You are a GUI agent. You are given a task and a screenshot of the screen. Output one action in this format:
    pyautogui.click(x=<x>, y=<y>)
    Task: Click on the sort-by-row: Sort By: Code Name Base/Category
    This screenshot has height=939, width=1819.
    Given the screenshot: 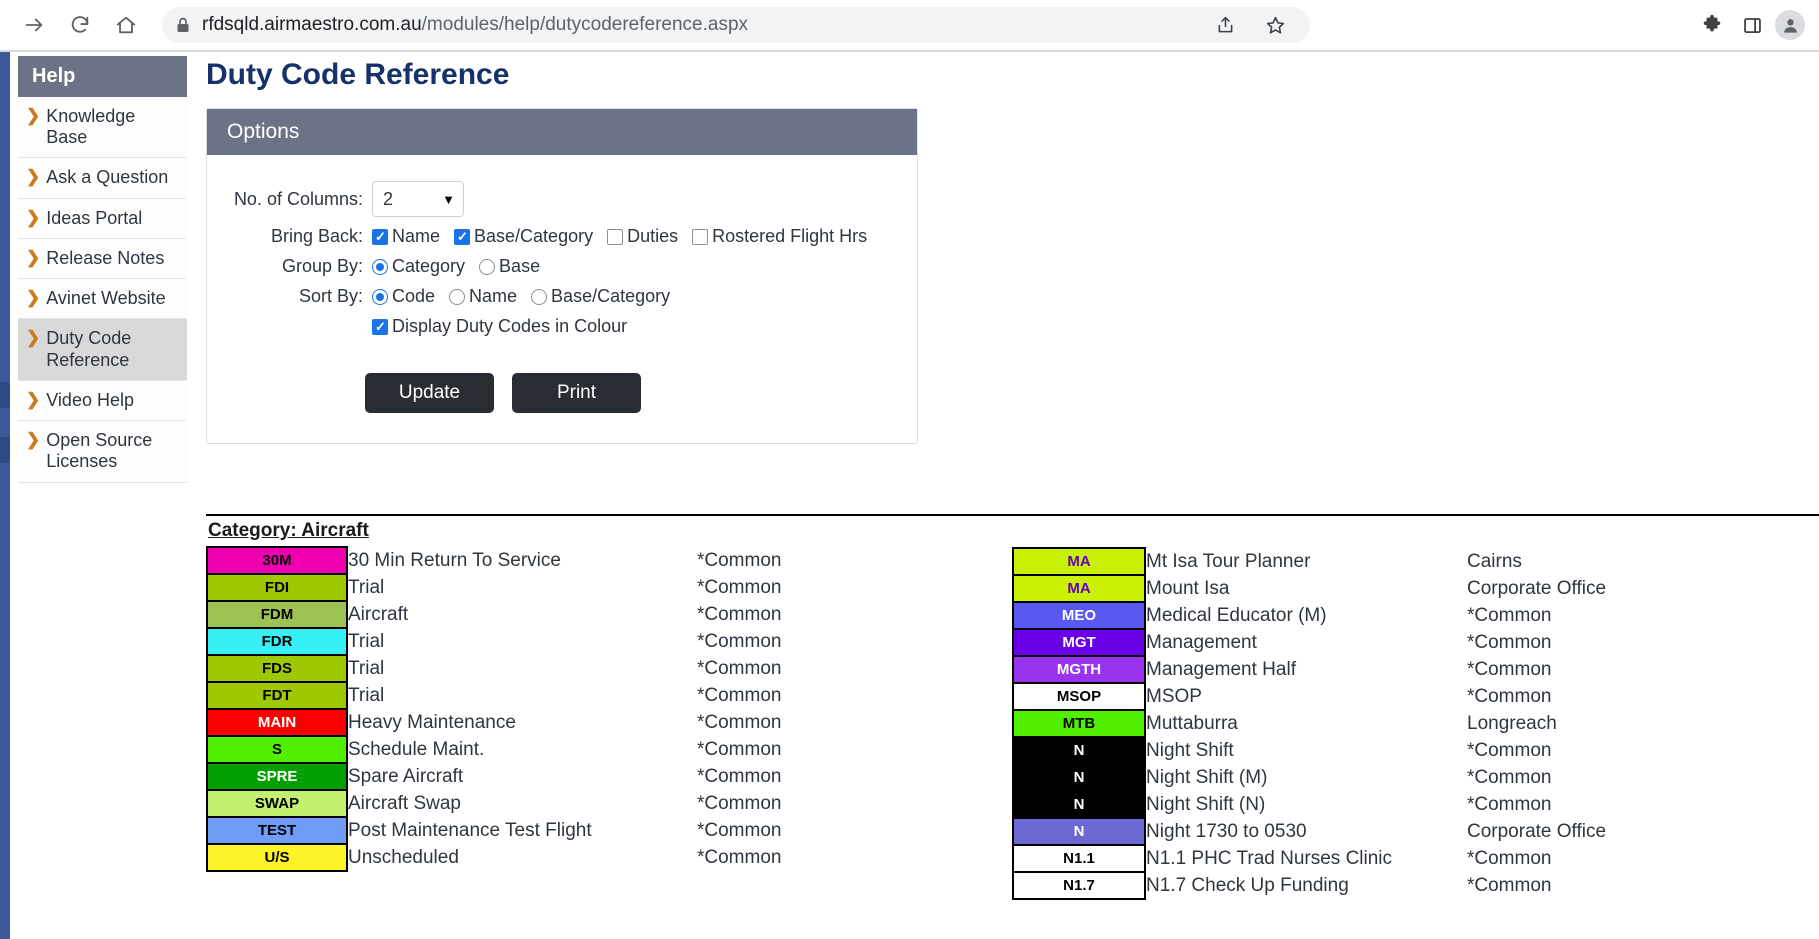 What is the action you would take?
    pyautogui.click(x=562, y=296)
    